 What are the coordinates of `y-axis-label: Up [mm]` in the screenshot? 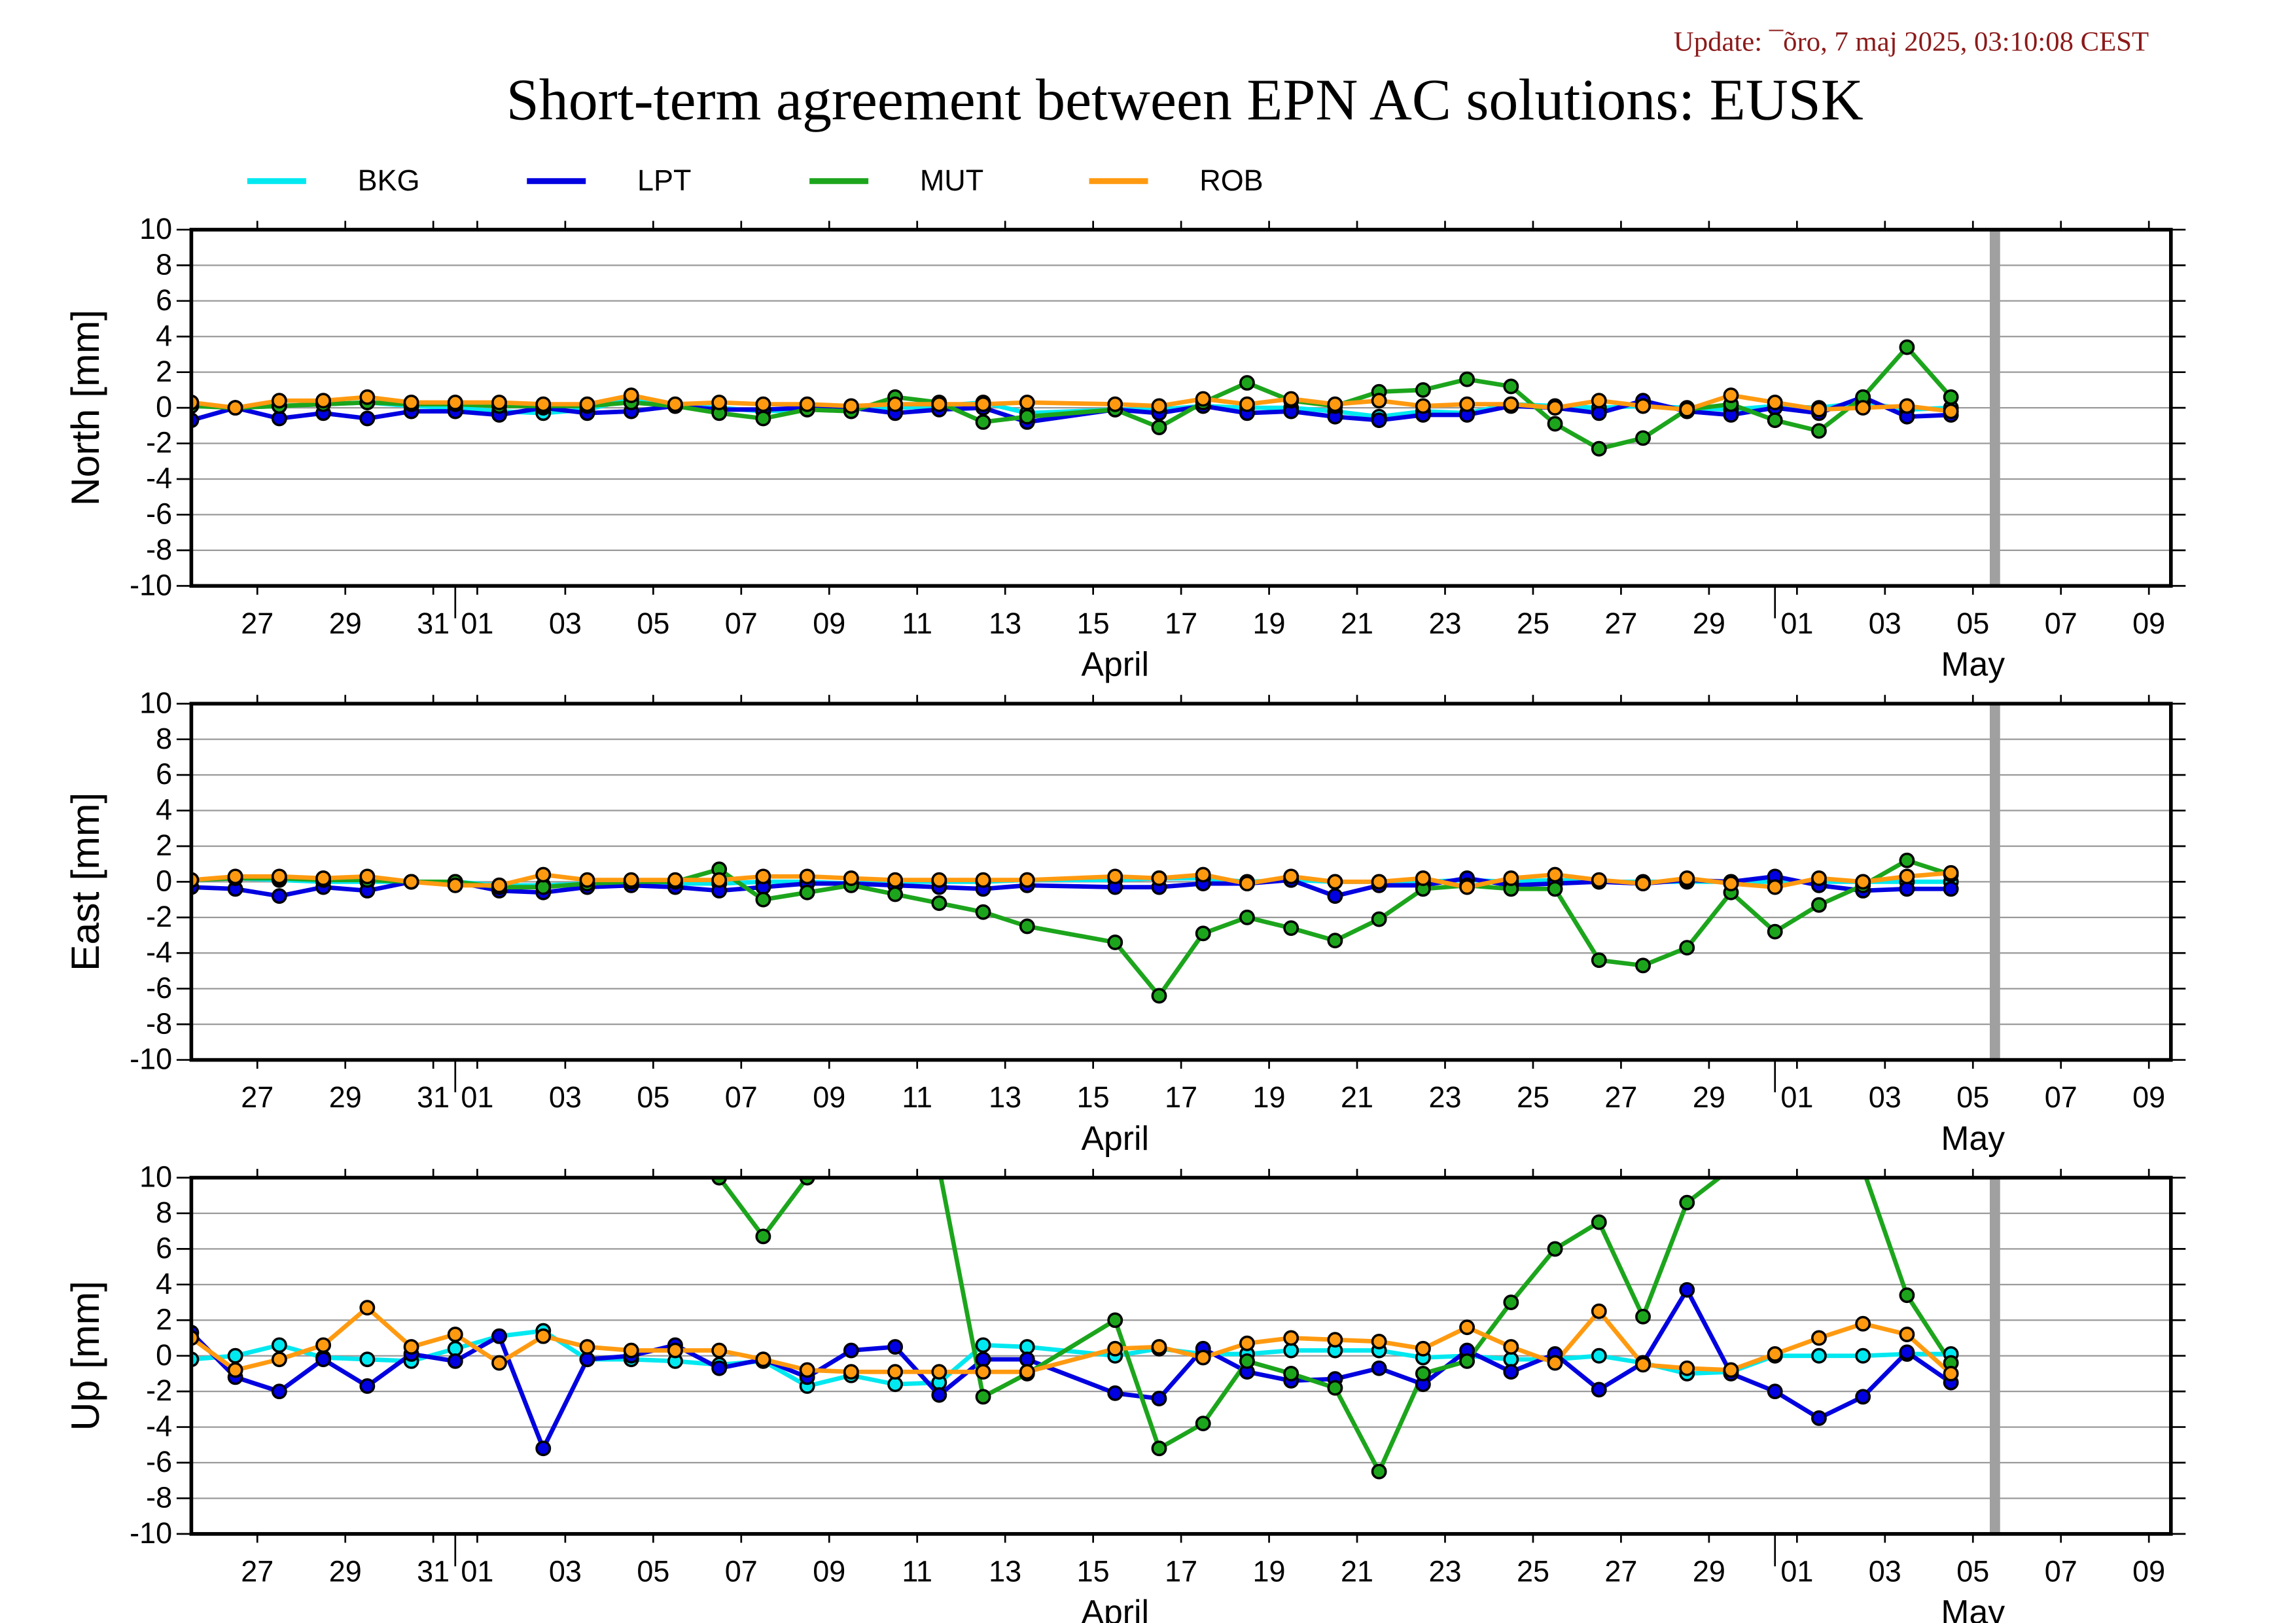 It's located at (85, 1356).